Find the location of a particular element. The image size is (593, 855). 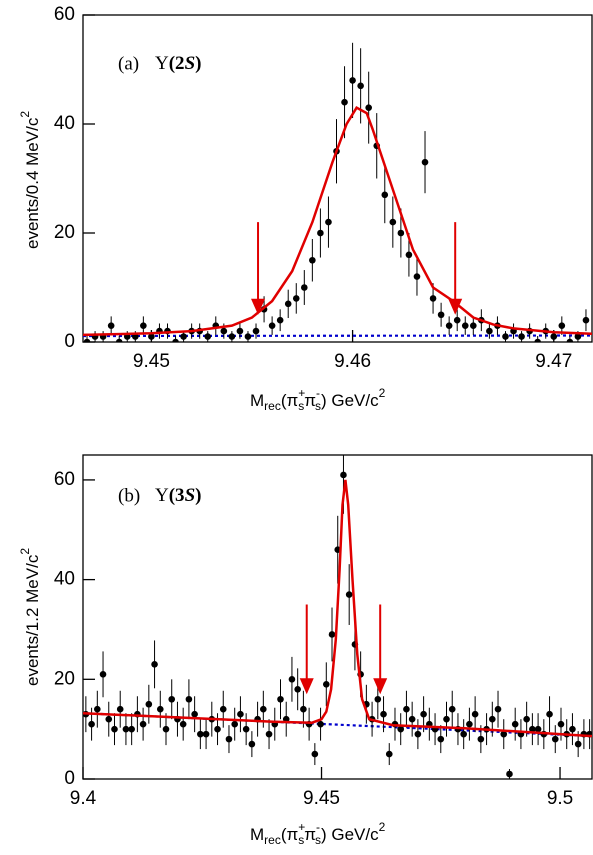

y-tick-label: 20 is located at coordinates (64, 232).